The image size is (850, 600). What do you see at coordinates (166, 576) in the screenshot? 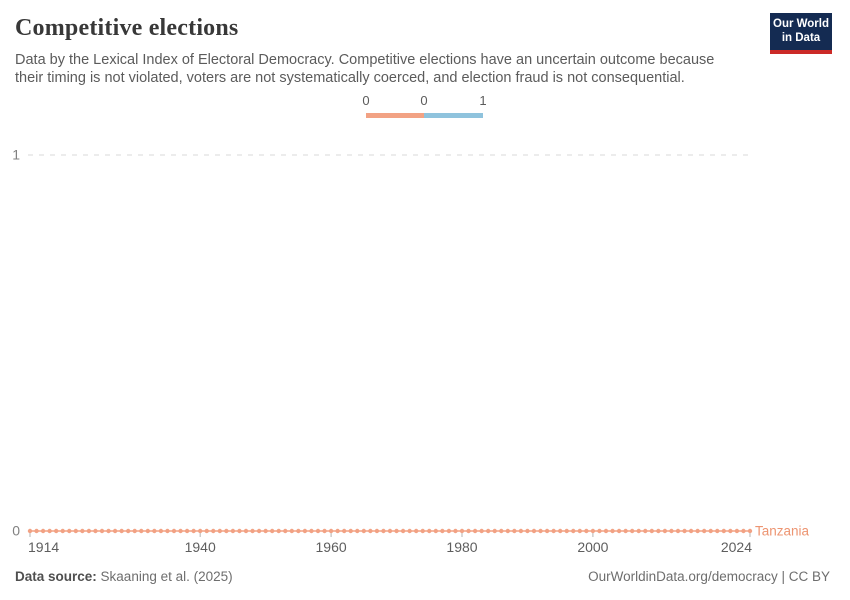
I see `data-source-value: Skaaning et al. (2025)` at bounding box center [166, 576].